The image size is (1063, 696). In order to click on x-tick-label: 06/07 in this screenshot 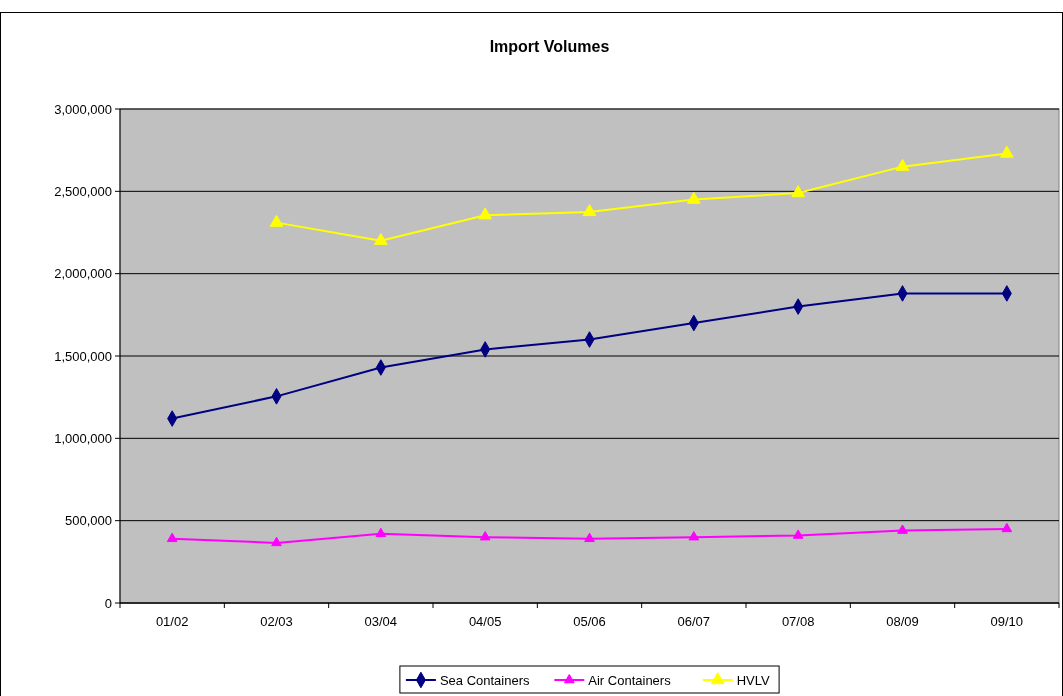, I will do `click(694, 621)`.